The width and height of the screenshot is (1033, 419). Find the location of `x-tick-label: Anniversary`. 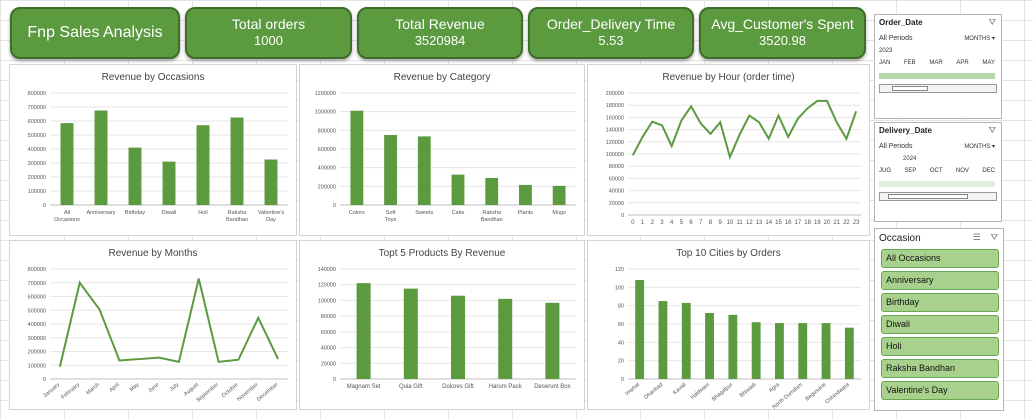

x-tick-label: Anniversary is located at coordinates (100, 213).